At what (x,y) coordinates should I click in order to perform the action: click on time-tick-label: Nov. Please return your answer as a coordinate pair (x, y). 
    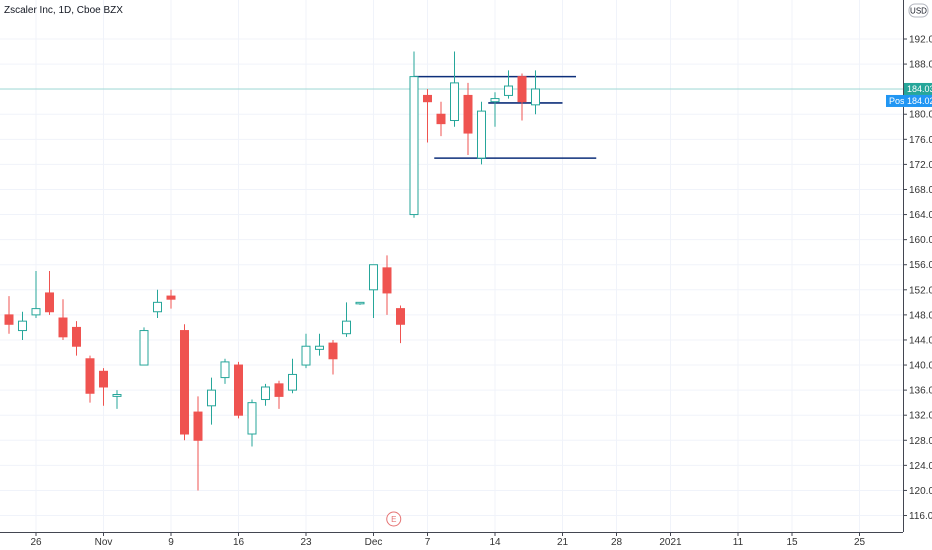
    Looking at the image, I should click on (104, 542).